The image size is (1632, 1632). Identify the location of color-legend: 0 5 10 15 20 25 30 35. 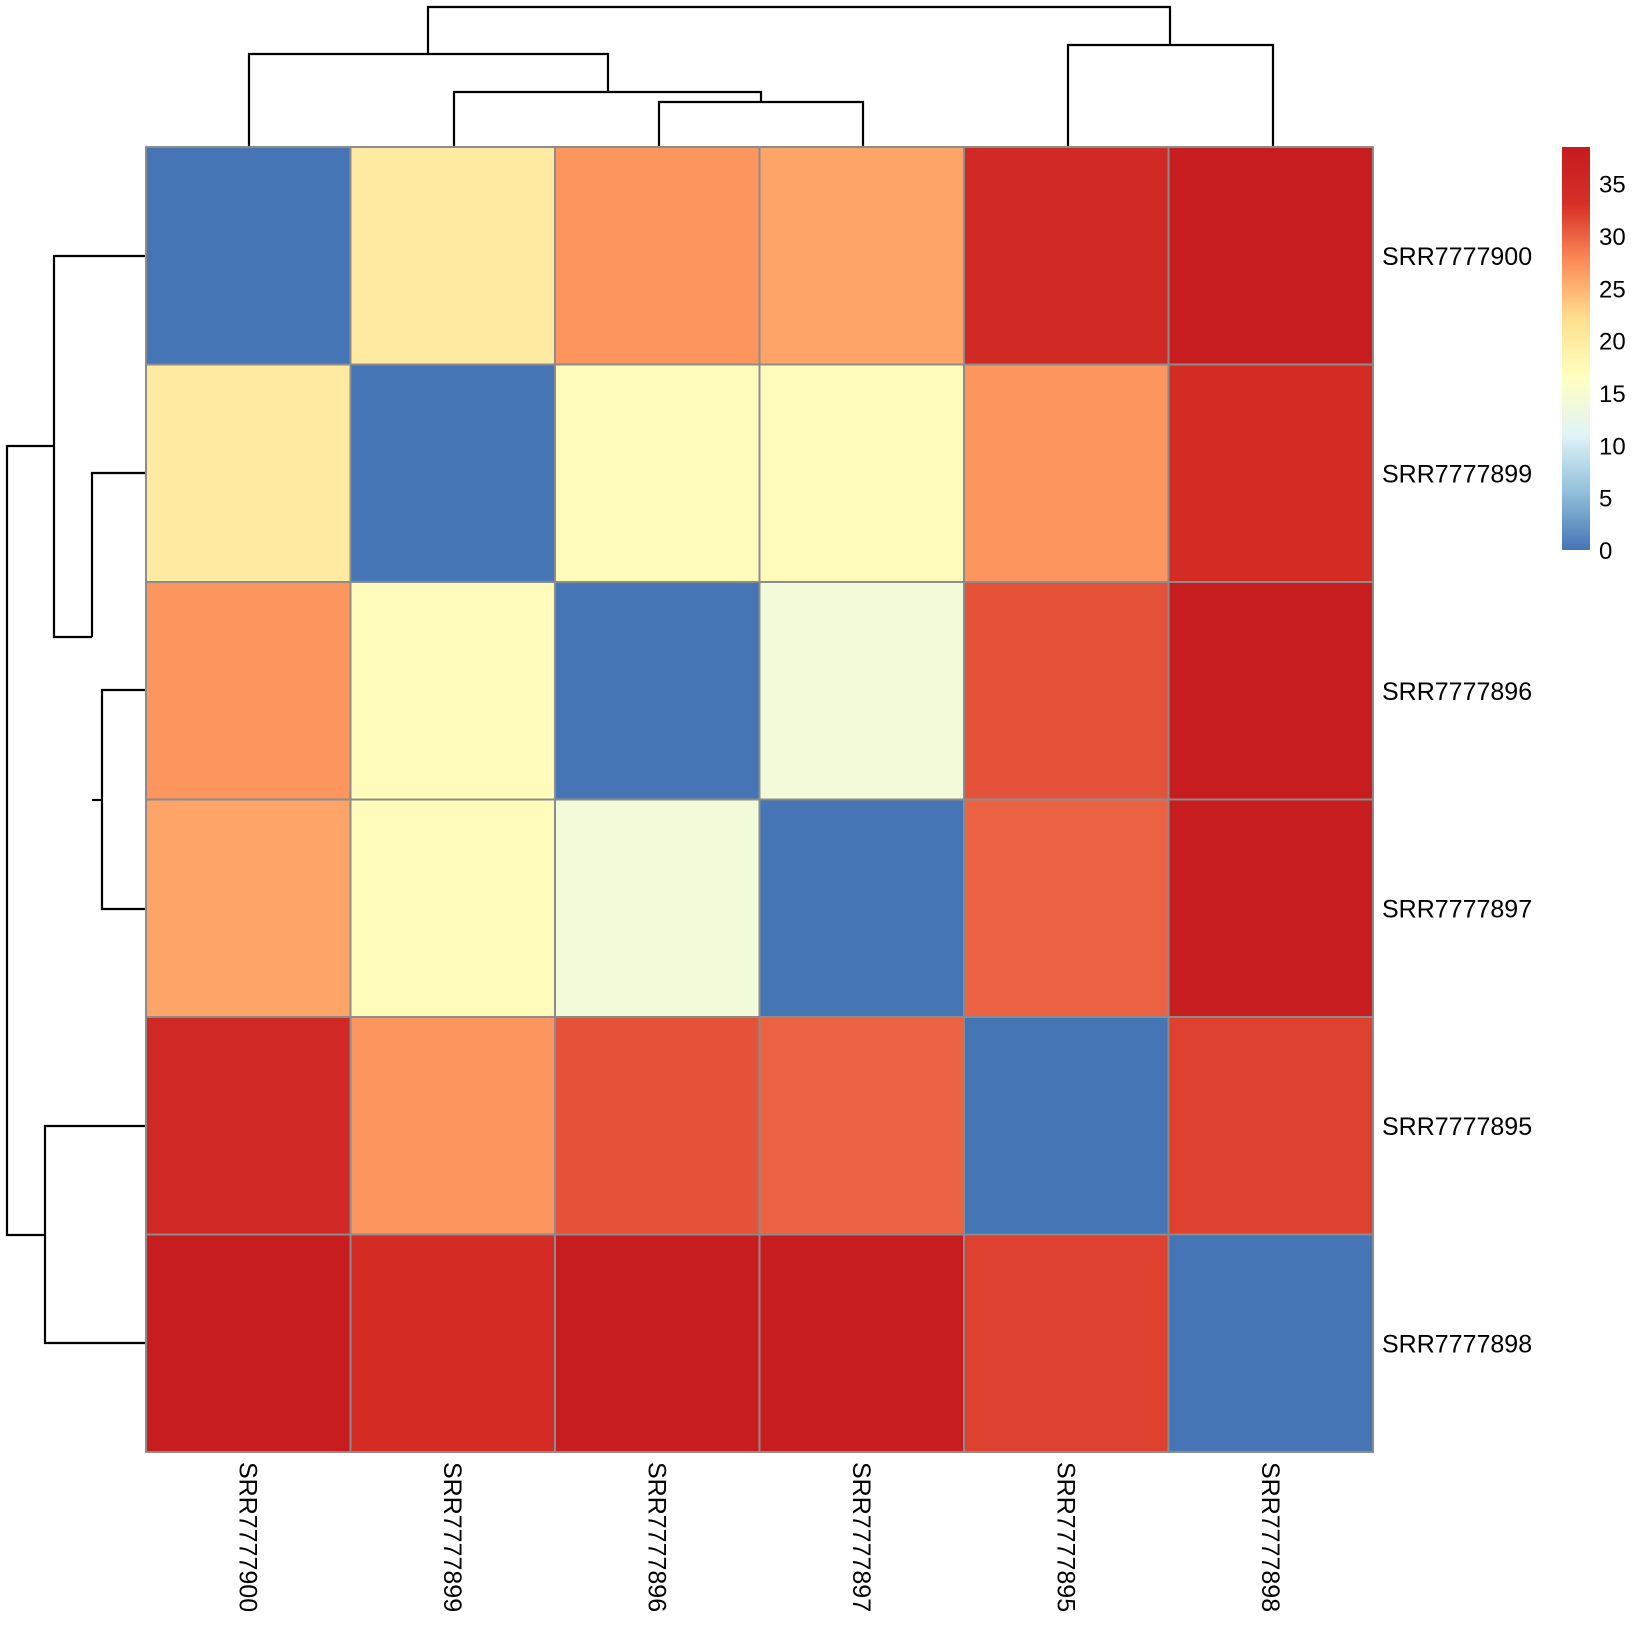
(1594, 356).